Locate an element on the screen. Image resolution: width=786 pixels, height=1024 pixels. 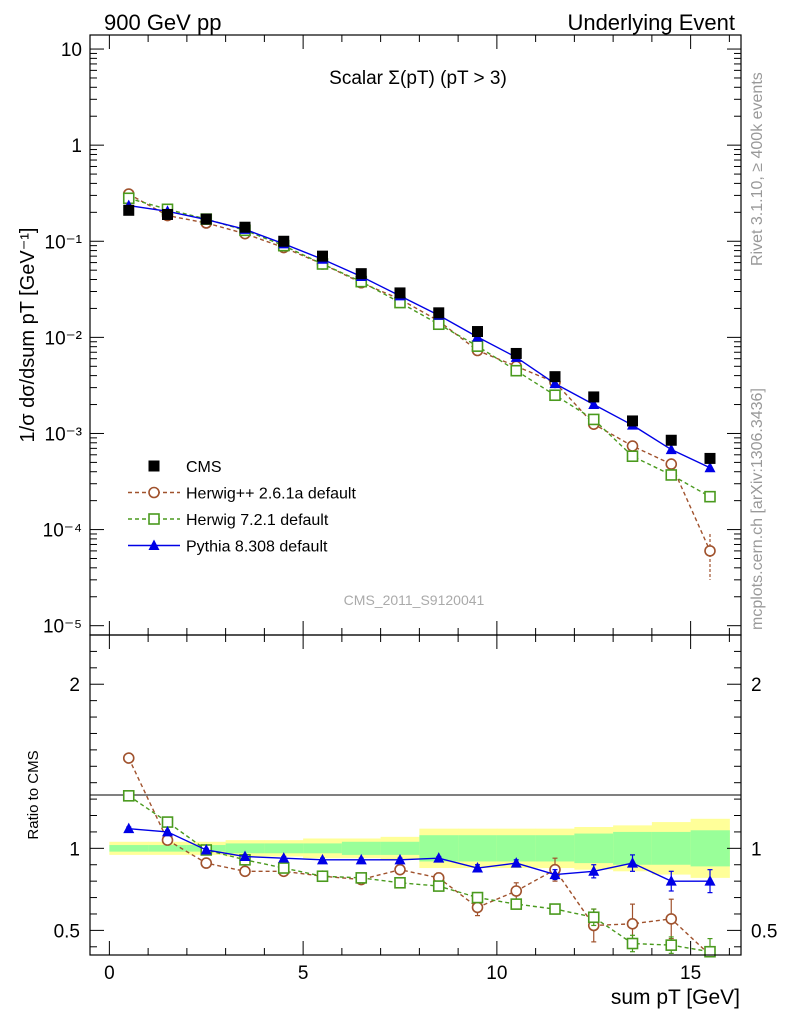
x-tick-label: 15 is located at coordinates (690, 973).